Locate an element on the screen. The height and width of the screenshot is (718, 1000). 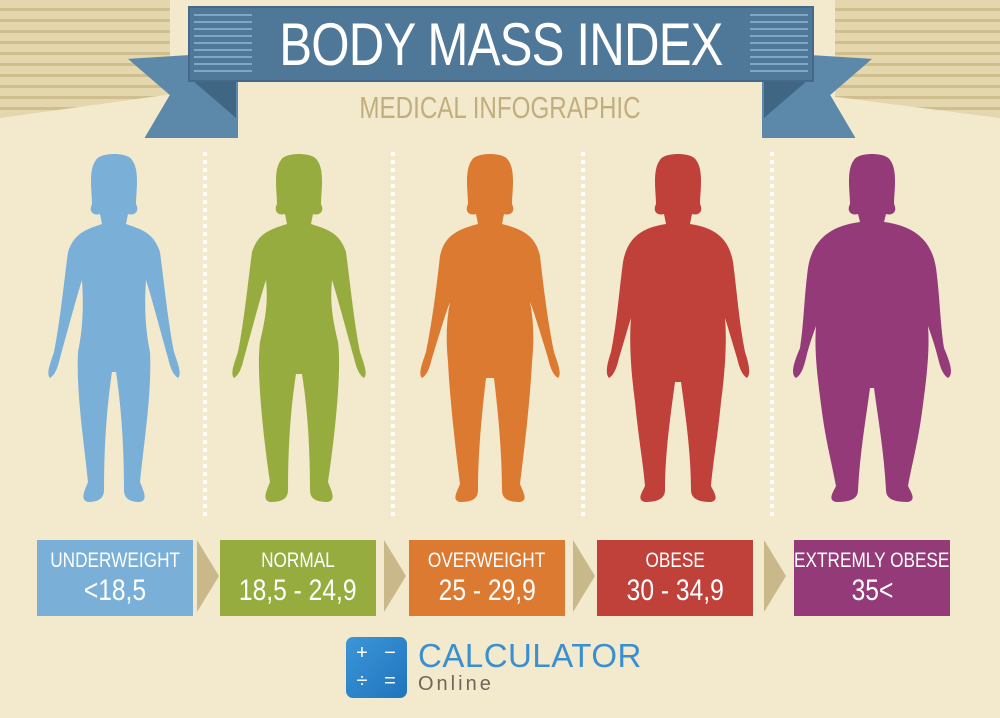
category-range: <18,5 is located at coordinates (115, 590).